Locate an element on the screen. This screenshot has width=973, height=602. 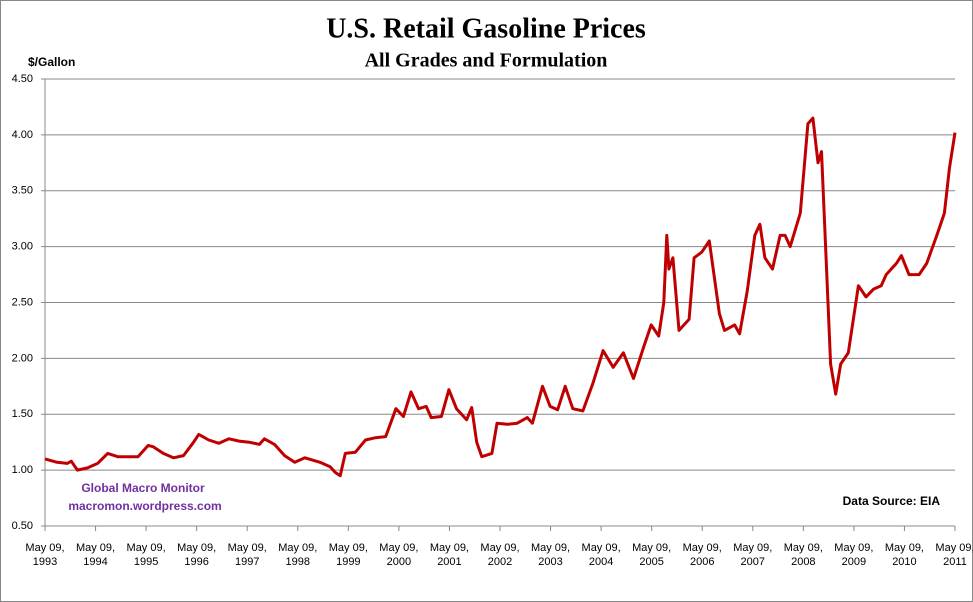
y-tick-label: 1.50 is located at coordinates (22, 414).